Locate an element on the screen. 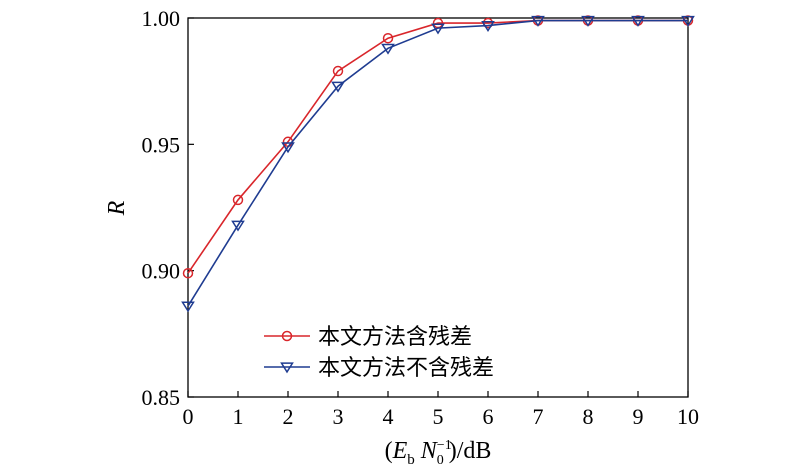 The width and height of the screenshot is (800, 471). y-tick-label: 1.00 is located at coordinates (161, 18).